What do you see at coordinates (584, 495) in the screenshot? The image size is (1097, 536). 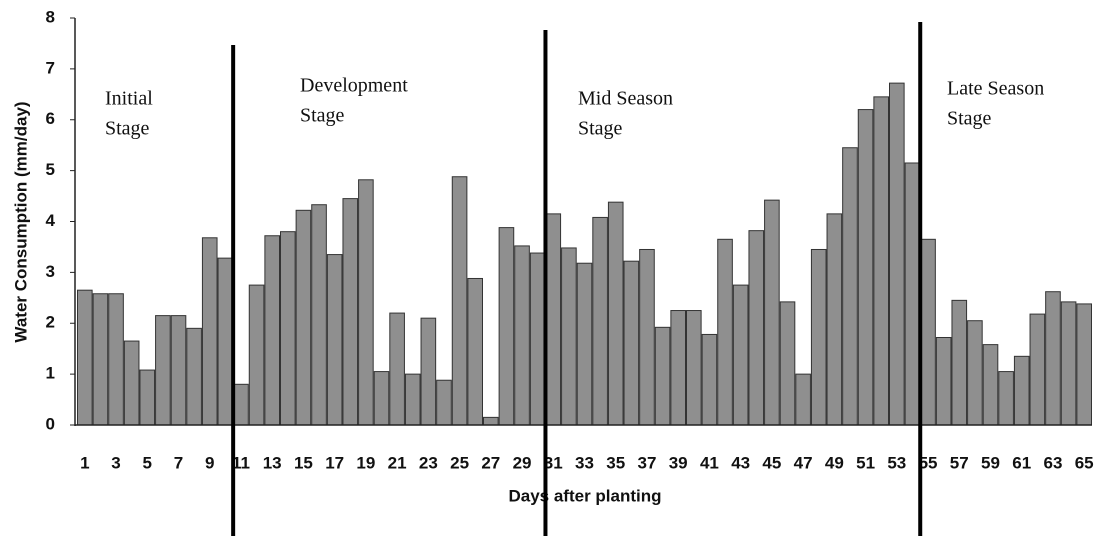 I see `x-axis-label: Days after planting` at bounding box center [584, 495].